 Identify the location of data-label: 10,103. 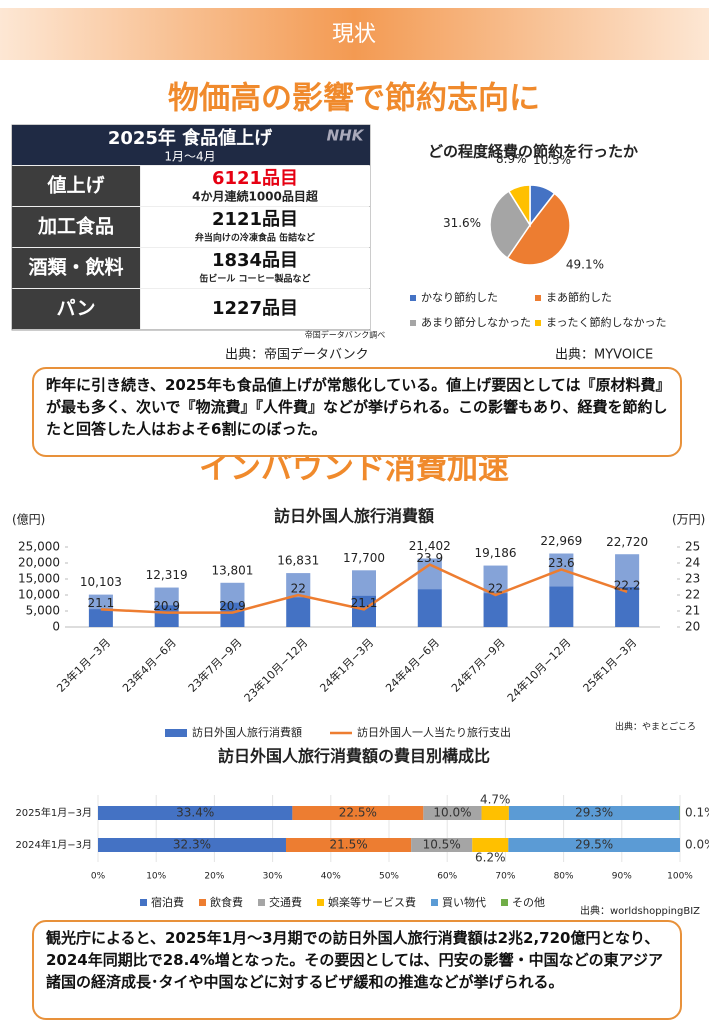
(101, 582).